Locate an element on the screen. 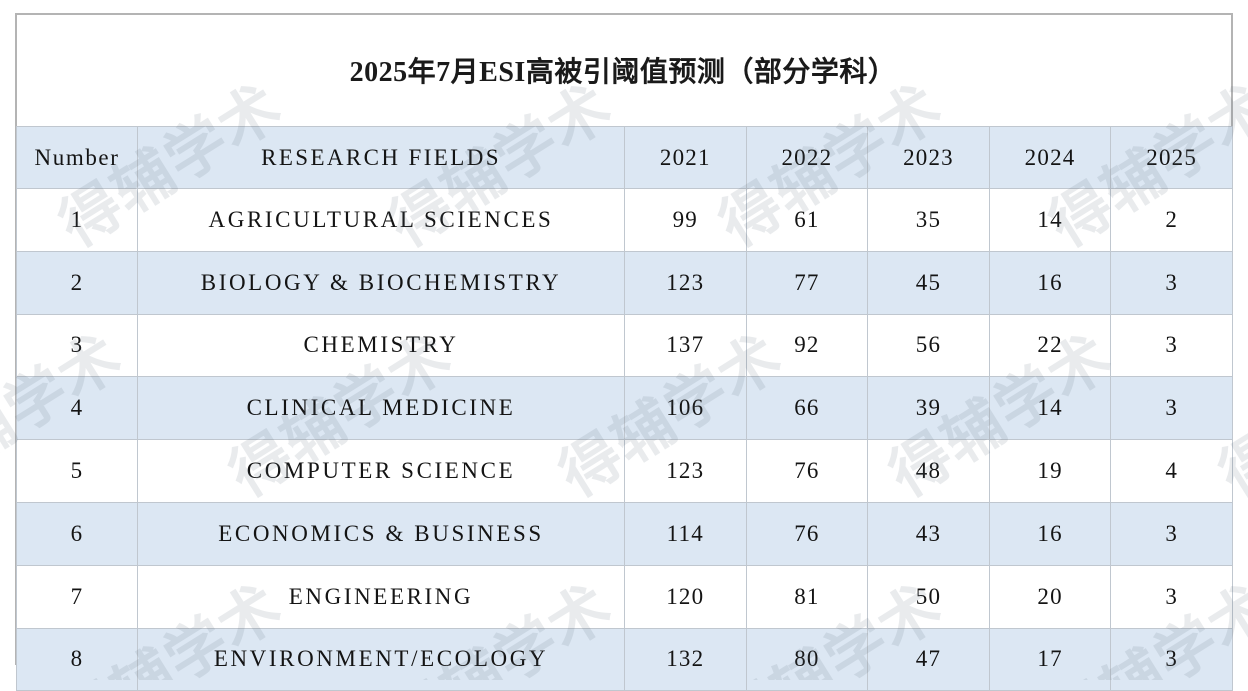 The width and height of the screenshot is (1248, 691). column-header-2025: 2025 is located at coordinates (1171, 157).